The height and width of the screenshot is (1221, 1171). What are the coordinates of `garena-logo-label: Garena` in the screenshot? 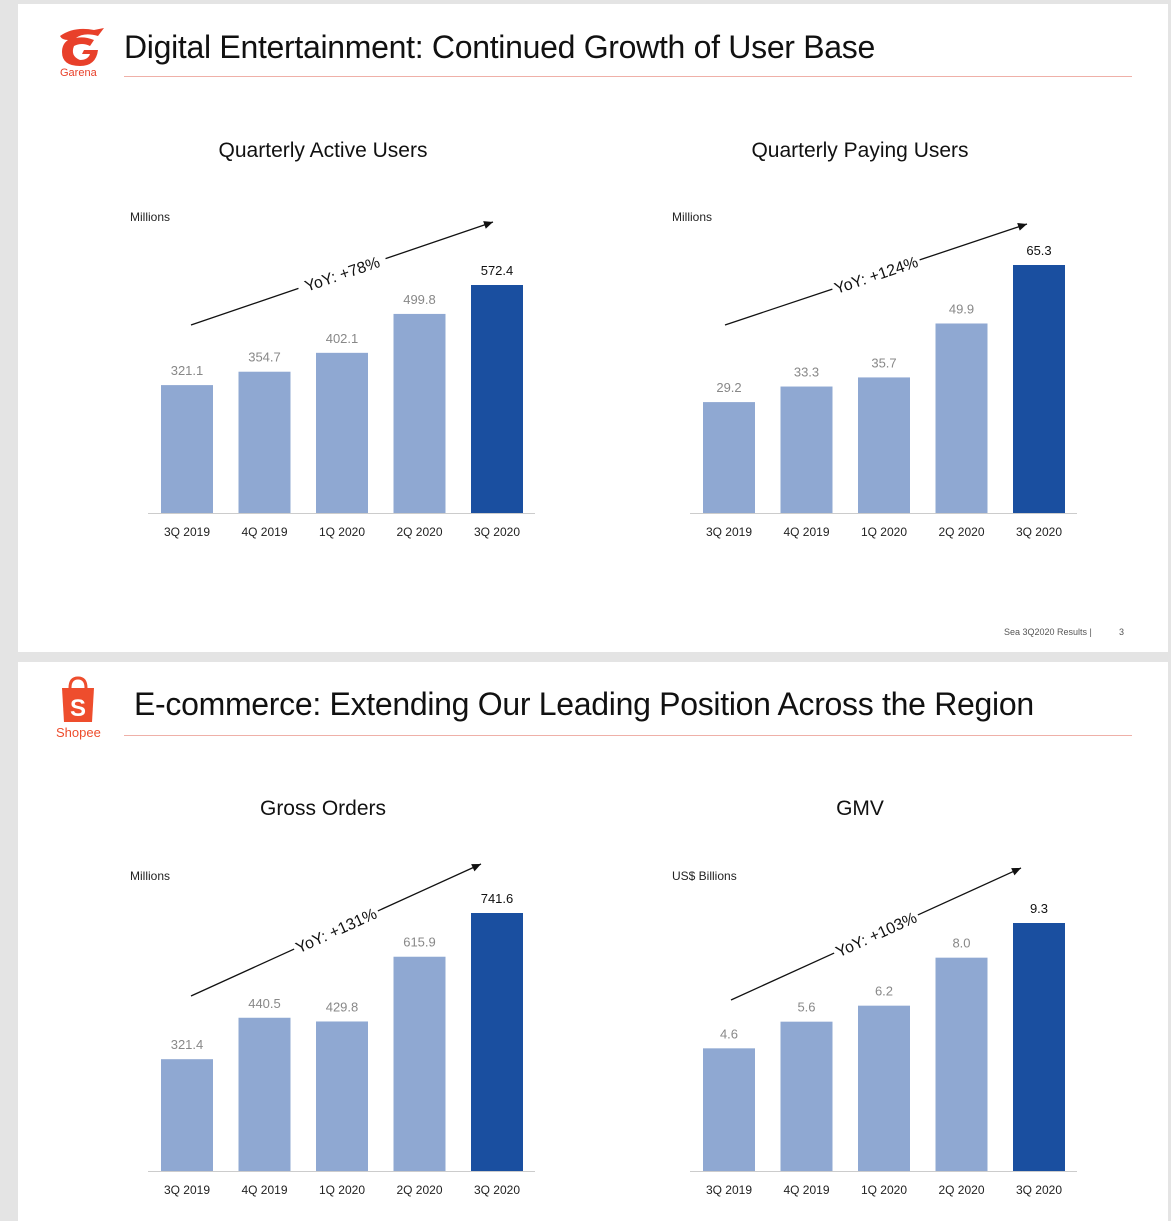 It's located at (78, 73).